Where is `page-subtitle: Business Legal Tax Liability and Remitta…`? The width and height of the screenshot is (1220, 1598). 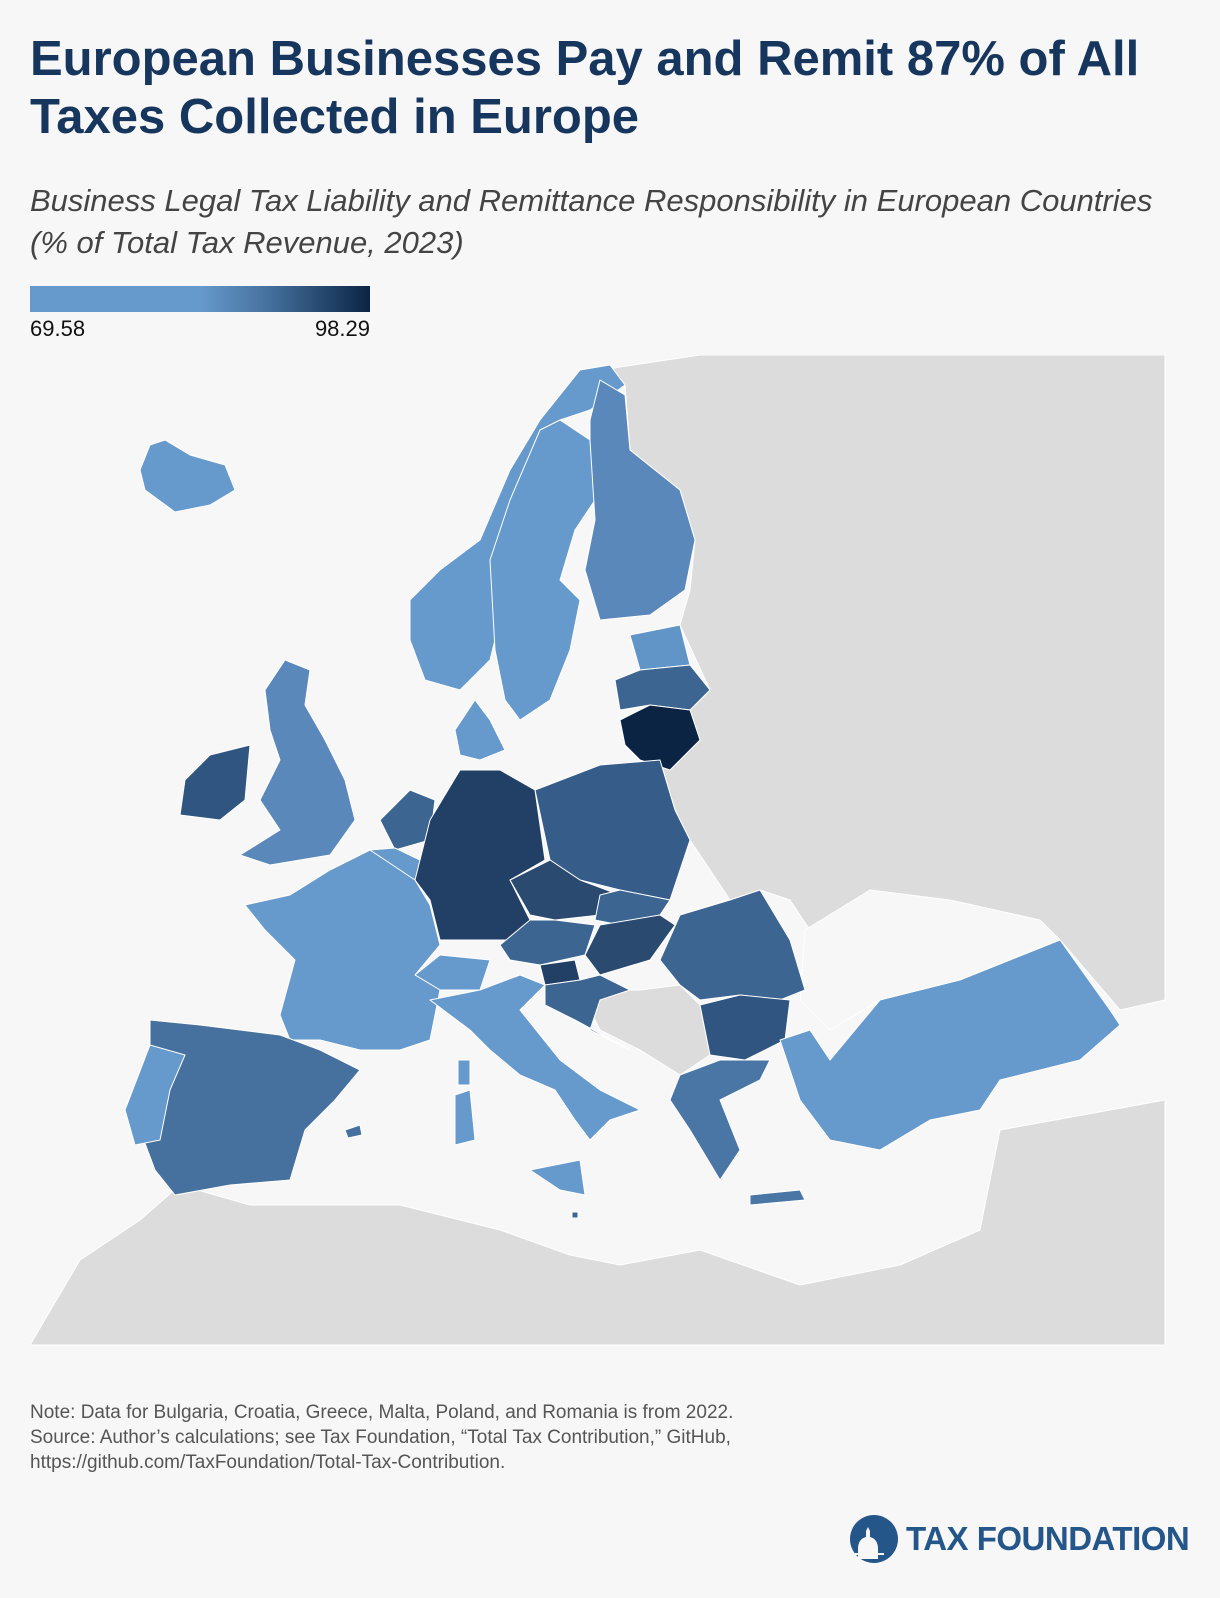
page-subtitle: Business Legal Tax Liability and Remitta… is located at coordinates (591, 221).